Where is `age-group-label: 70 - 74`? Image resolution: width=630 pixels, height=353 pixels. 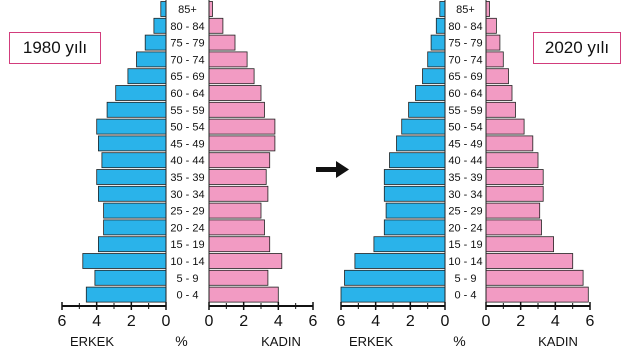 age-group-label: 70 - 74 is located at coordinates (187, 60).